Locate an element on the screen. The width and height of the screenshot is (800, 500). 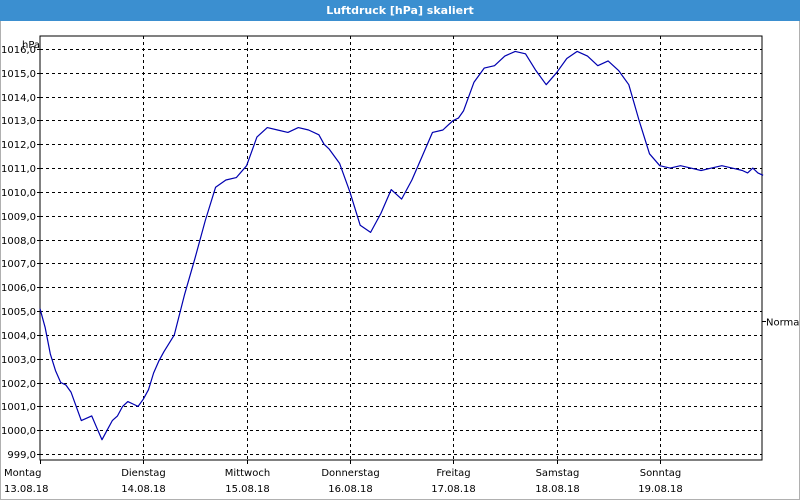
x-tick-date: 16.08.18 is located at coordinates (350, 489).